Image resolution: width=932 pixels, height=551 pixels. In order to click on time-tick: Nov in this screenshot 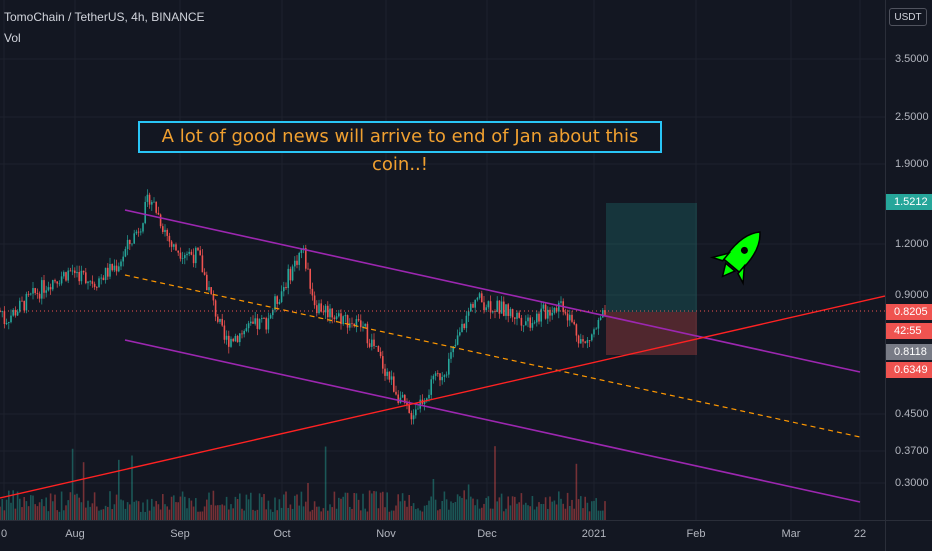, I will do `click(386, 534)`.